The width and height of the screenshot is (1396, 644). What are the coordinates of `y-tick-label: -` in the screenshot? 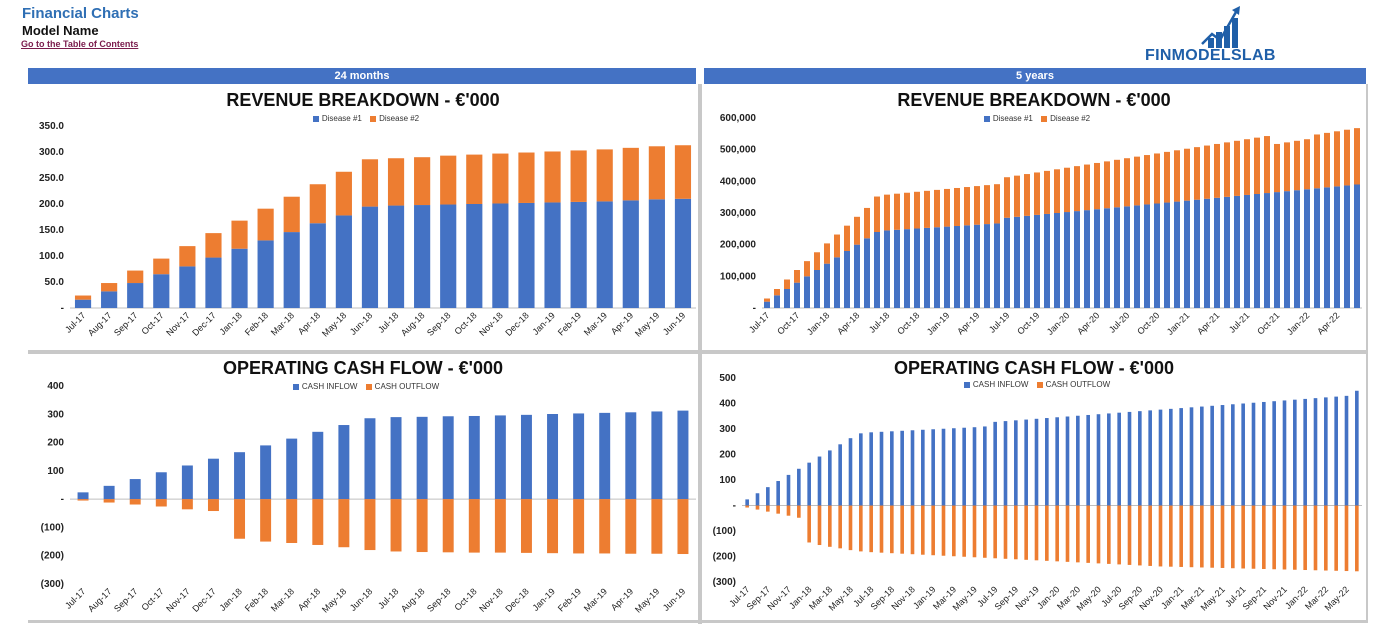 It's located at (754, 308).